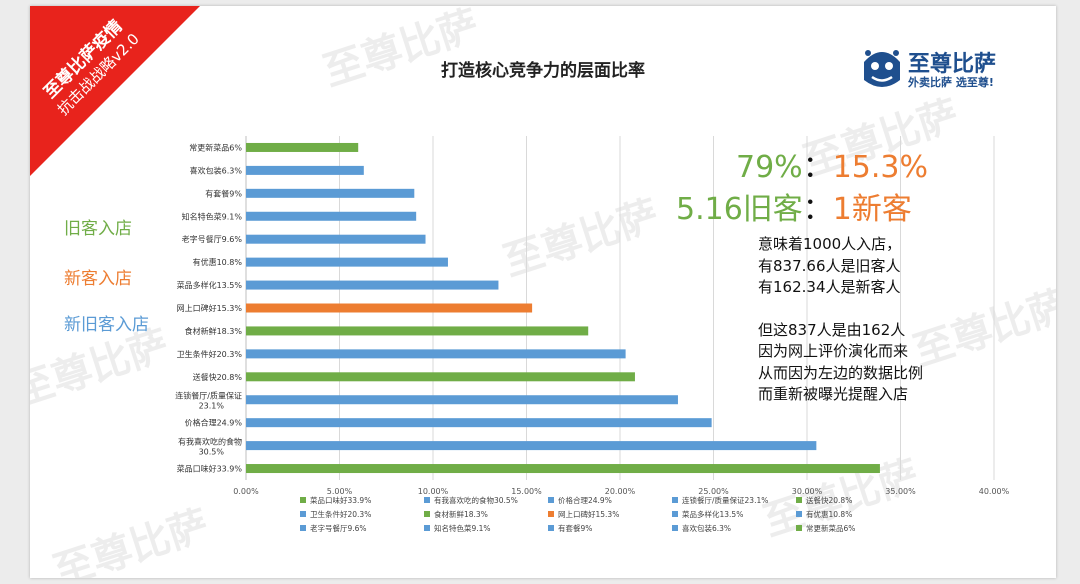 Image resolution: width=1080 pixels, height=584 pixels. I want to click on x-tick-label: 35.00%, so click(900, 491).